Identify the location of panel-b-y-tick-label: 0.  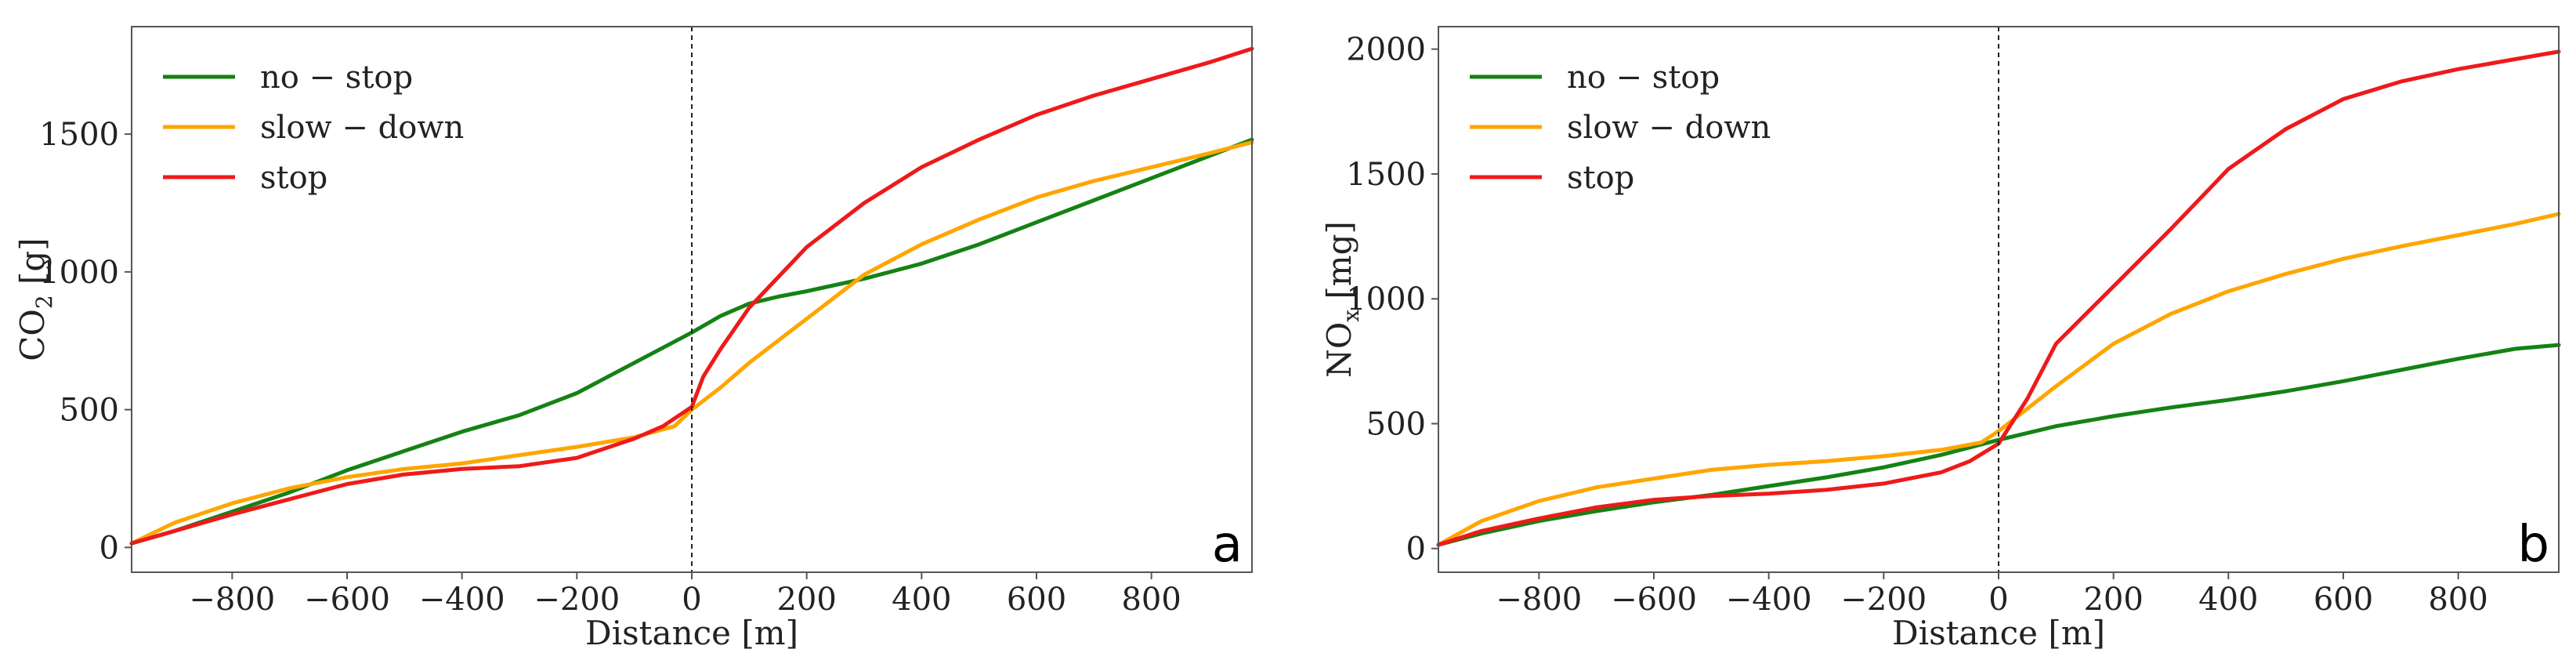
(1416, 549).